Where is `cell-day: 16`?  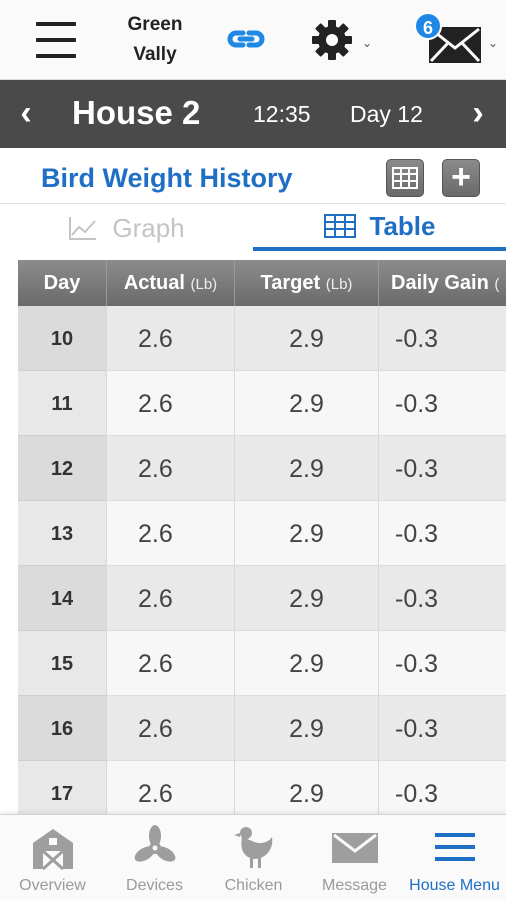
cell-day: 16 is located at coordinates (62, 728).